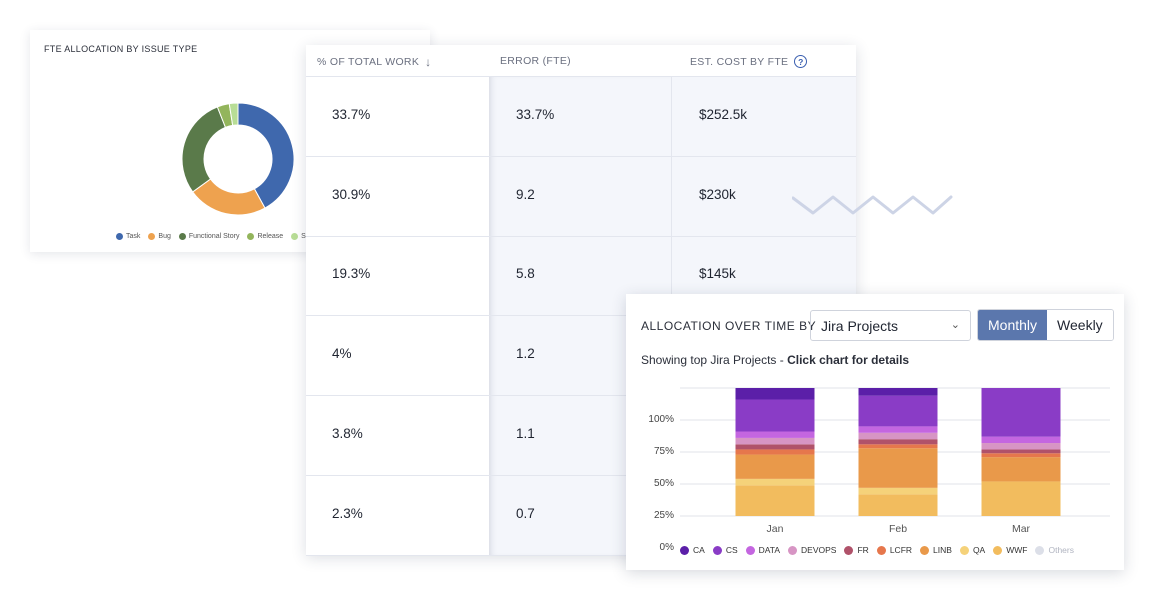 This screenshot has width=1160, height=600. Describe the element at coordinates (1080, 325) in the screenshot. I see `weekly-button: Weekly` at that location.